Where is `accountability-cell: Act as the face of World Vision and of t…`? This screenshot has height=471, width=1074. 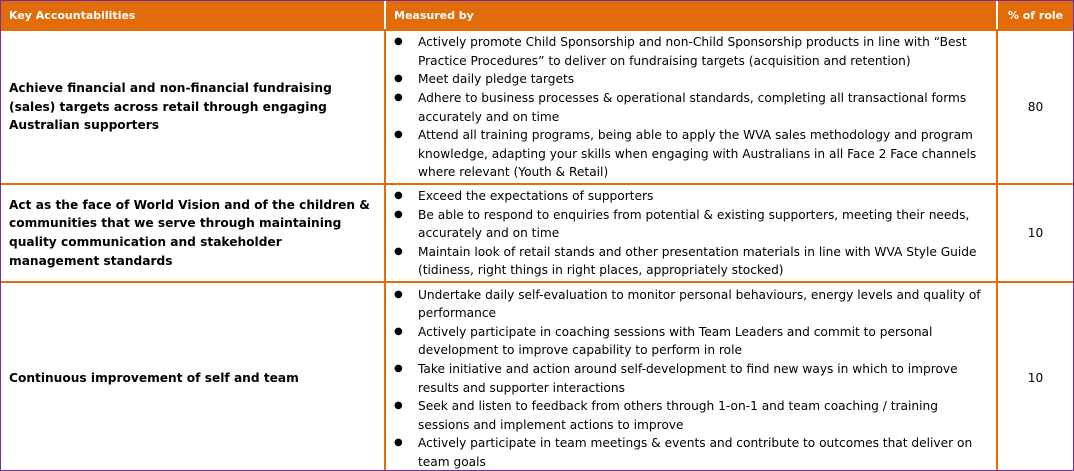
accountability-cell: Act as the face of World Vision and of t… is located at coordinates (193, 232).